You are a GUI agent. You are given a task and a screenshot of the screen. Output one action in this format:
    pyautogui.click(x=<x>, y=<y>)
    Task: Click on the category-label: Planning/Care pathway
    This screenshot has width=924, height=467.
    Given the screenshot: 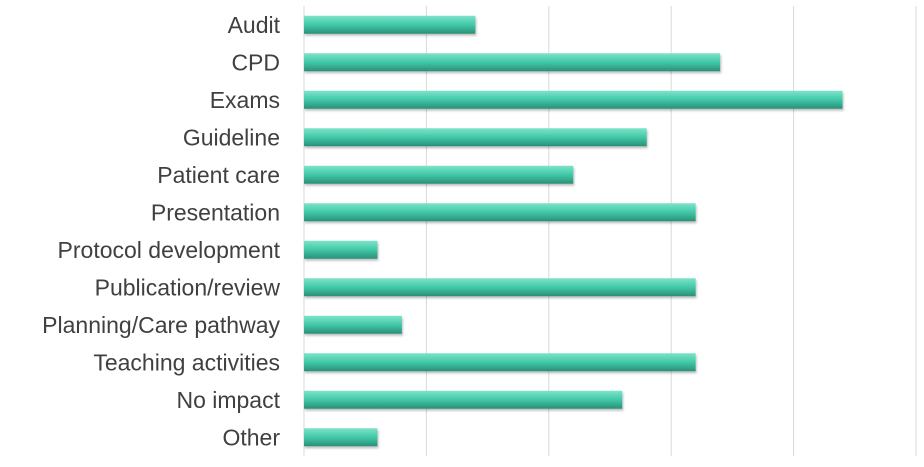 What is the action you would take?
    pyautogui.click(x=161, y=325)
    